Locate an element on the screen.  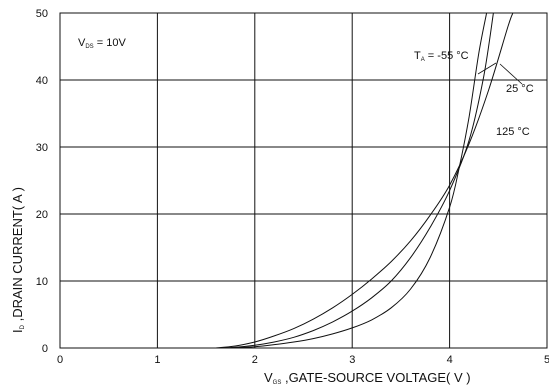
x-tick-label: 0 is located at coordinates (60, 360).